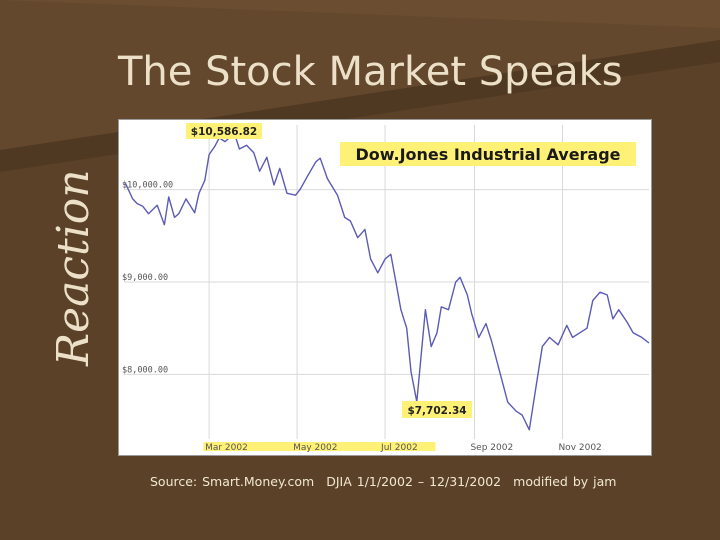 The image size is (720, 540). I want to click on y-tick-label: $10,000.00, so click(147, 186).